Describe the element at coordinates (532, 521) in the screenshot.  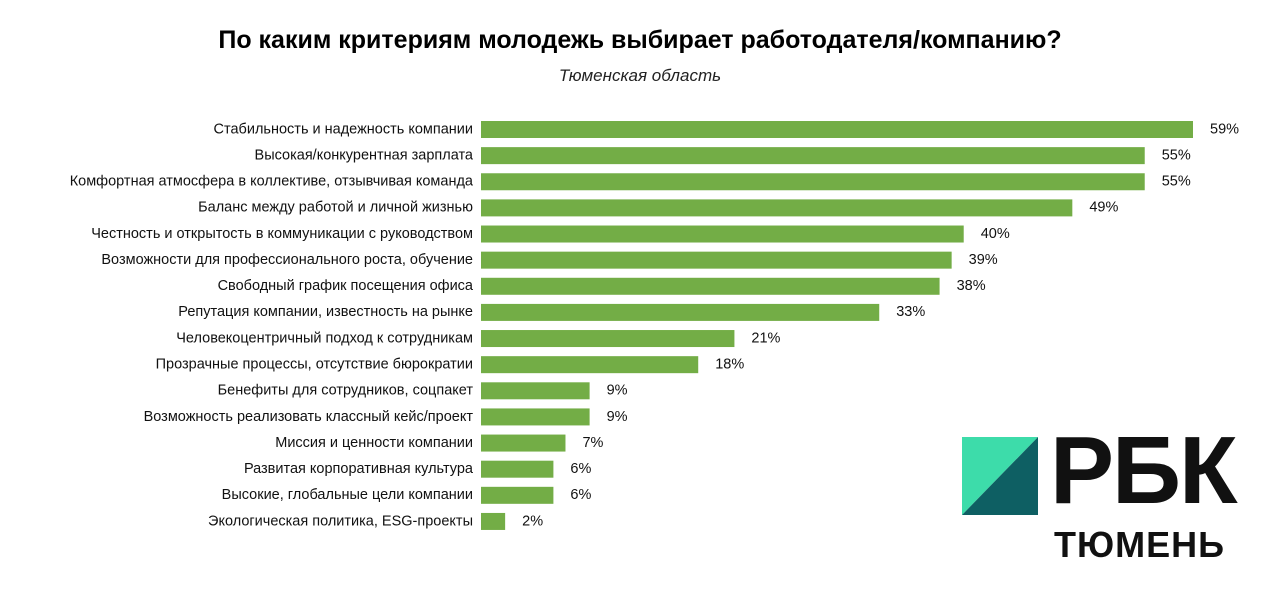
I see `value-label: 2%` at that location.